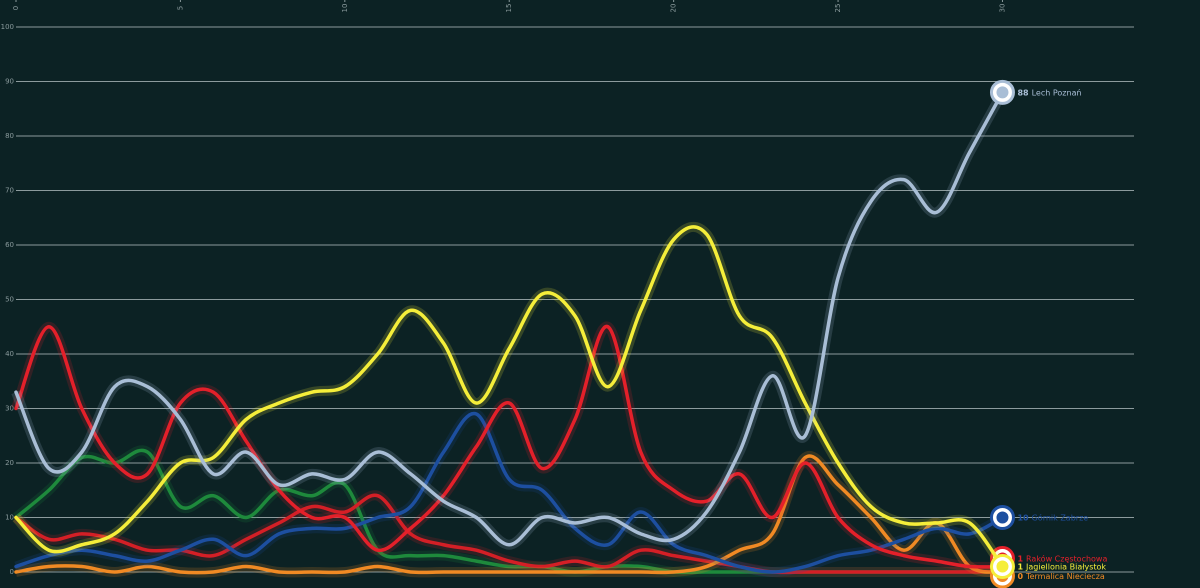 This screenshot has width=1200, height=588. What do you see at coordinates (180, 8) in the screenshot?
I see `x-tick-label: 5` at bounding box center [180, 8].